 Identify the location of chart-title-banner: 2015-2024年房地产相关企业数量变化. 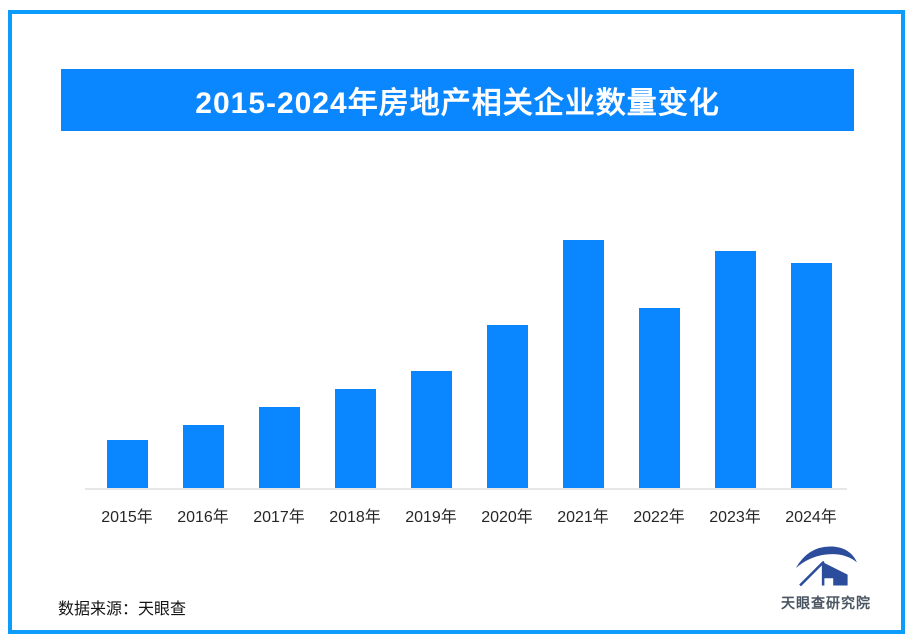
(457, 100).